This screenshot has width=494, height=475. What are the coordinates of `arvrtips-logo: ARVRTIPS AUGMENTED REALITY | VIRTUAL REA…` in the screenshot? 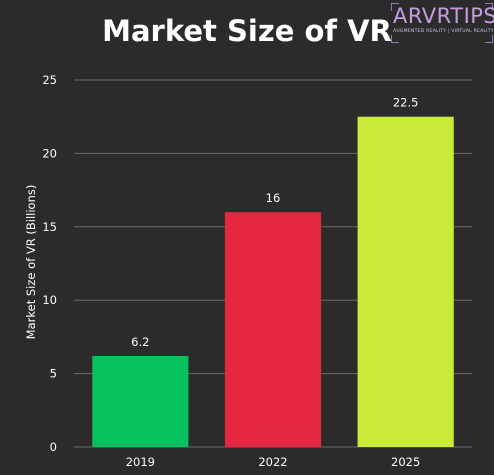 It's located at (442, 23).